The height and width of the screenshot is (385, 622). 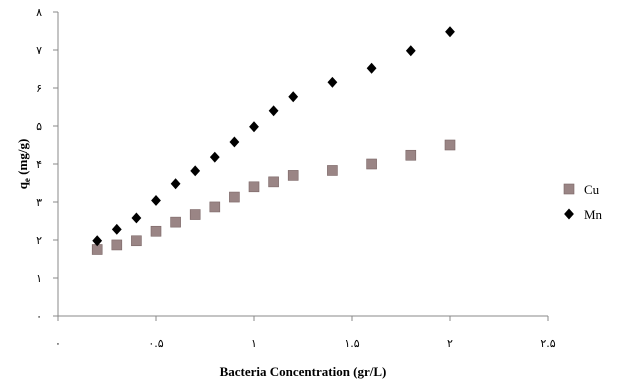 I want to click on legend: Cu Mn, so click(x=583, y=202).